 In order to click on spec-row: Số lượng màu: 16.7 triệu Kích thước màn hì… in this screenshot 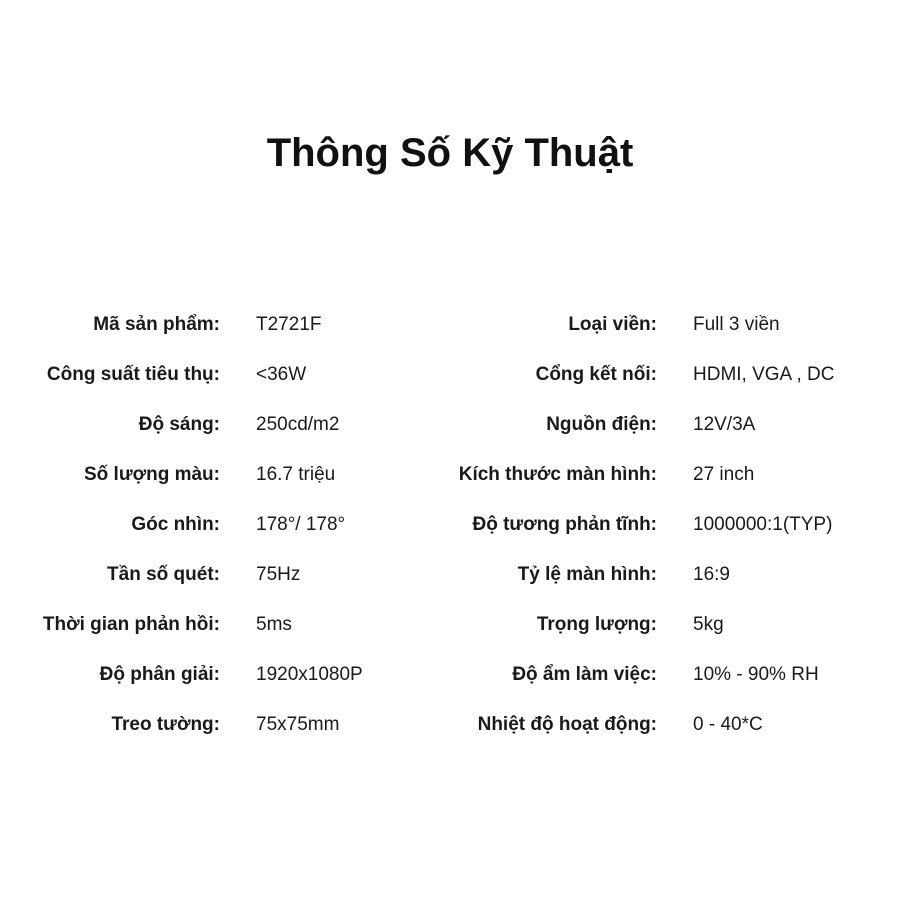, I will do `click(450, 475)`.